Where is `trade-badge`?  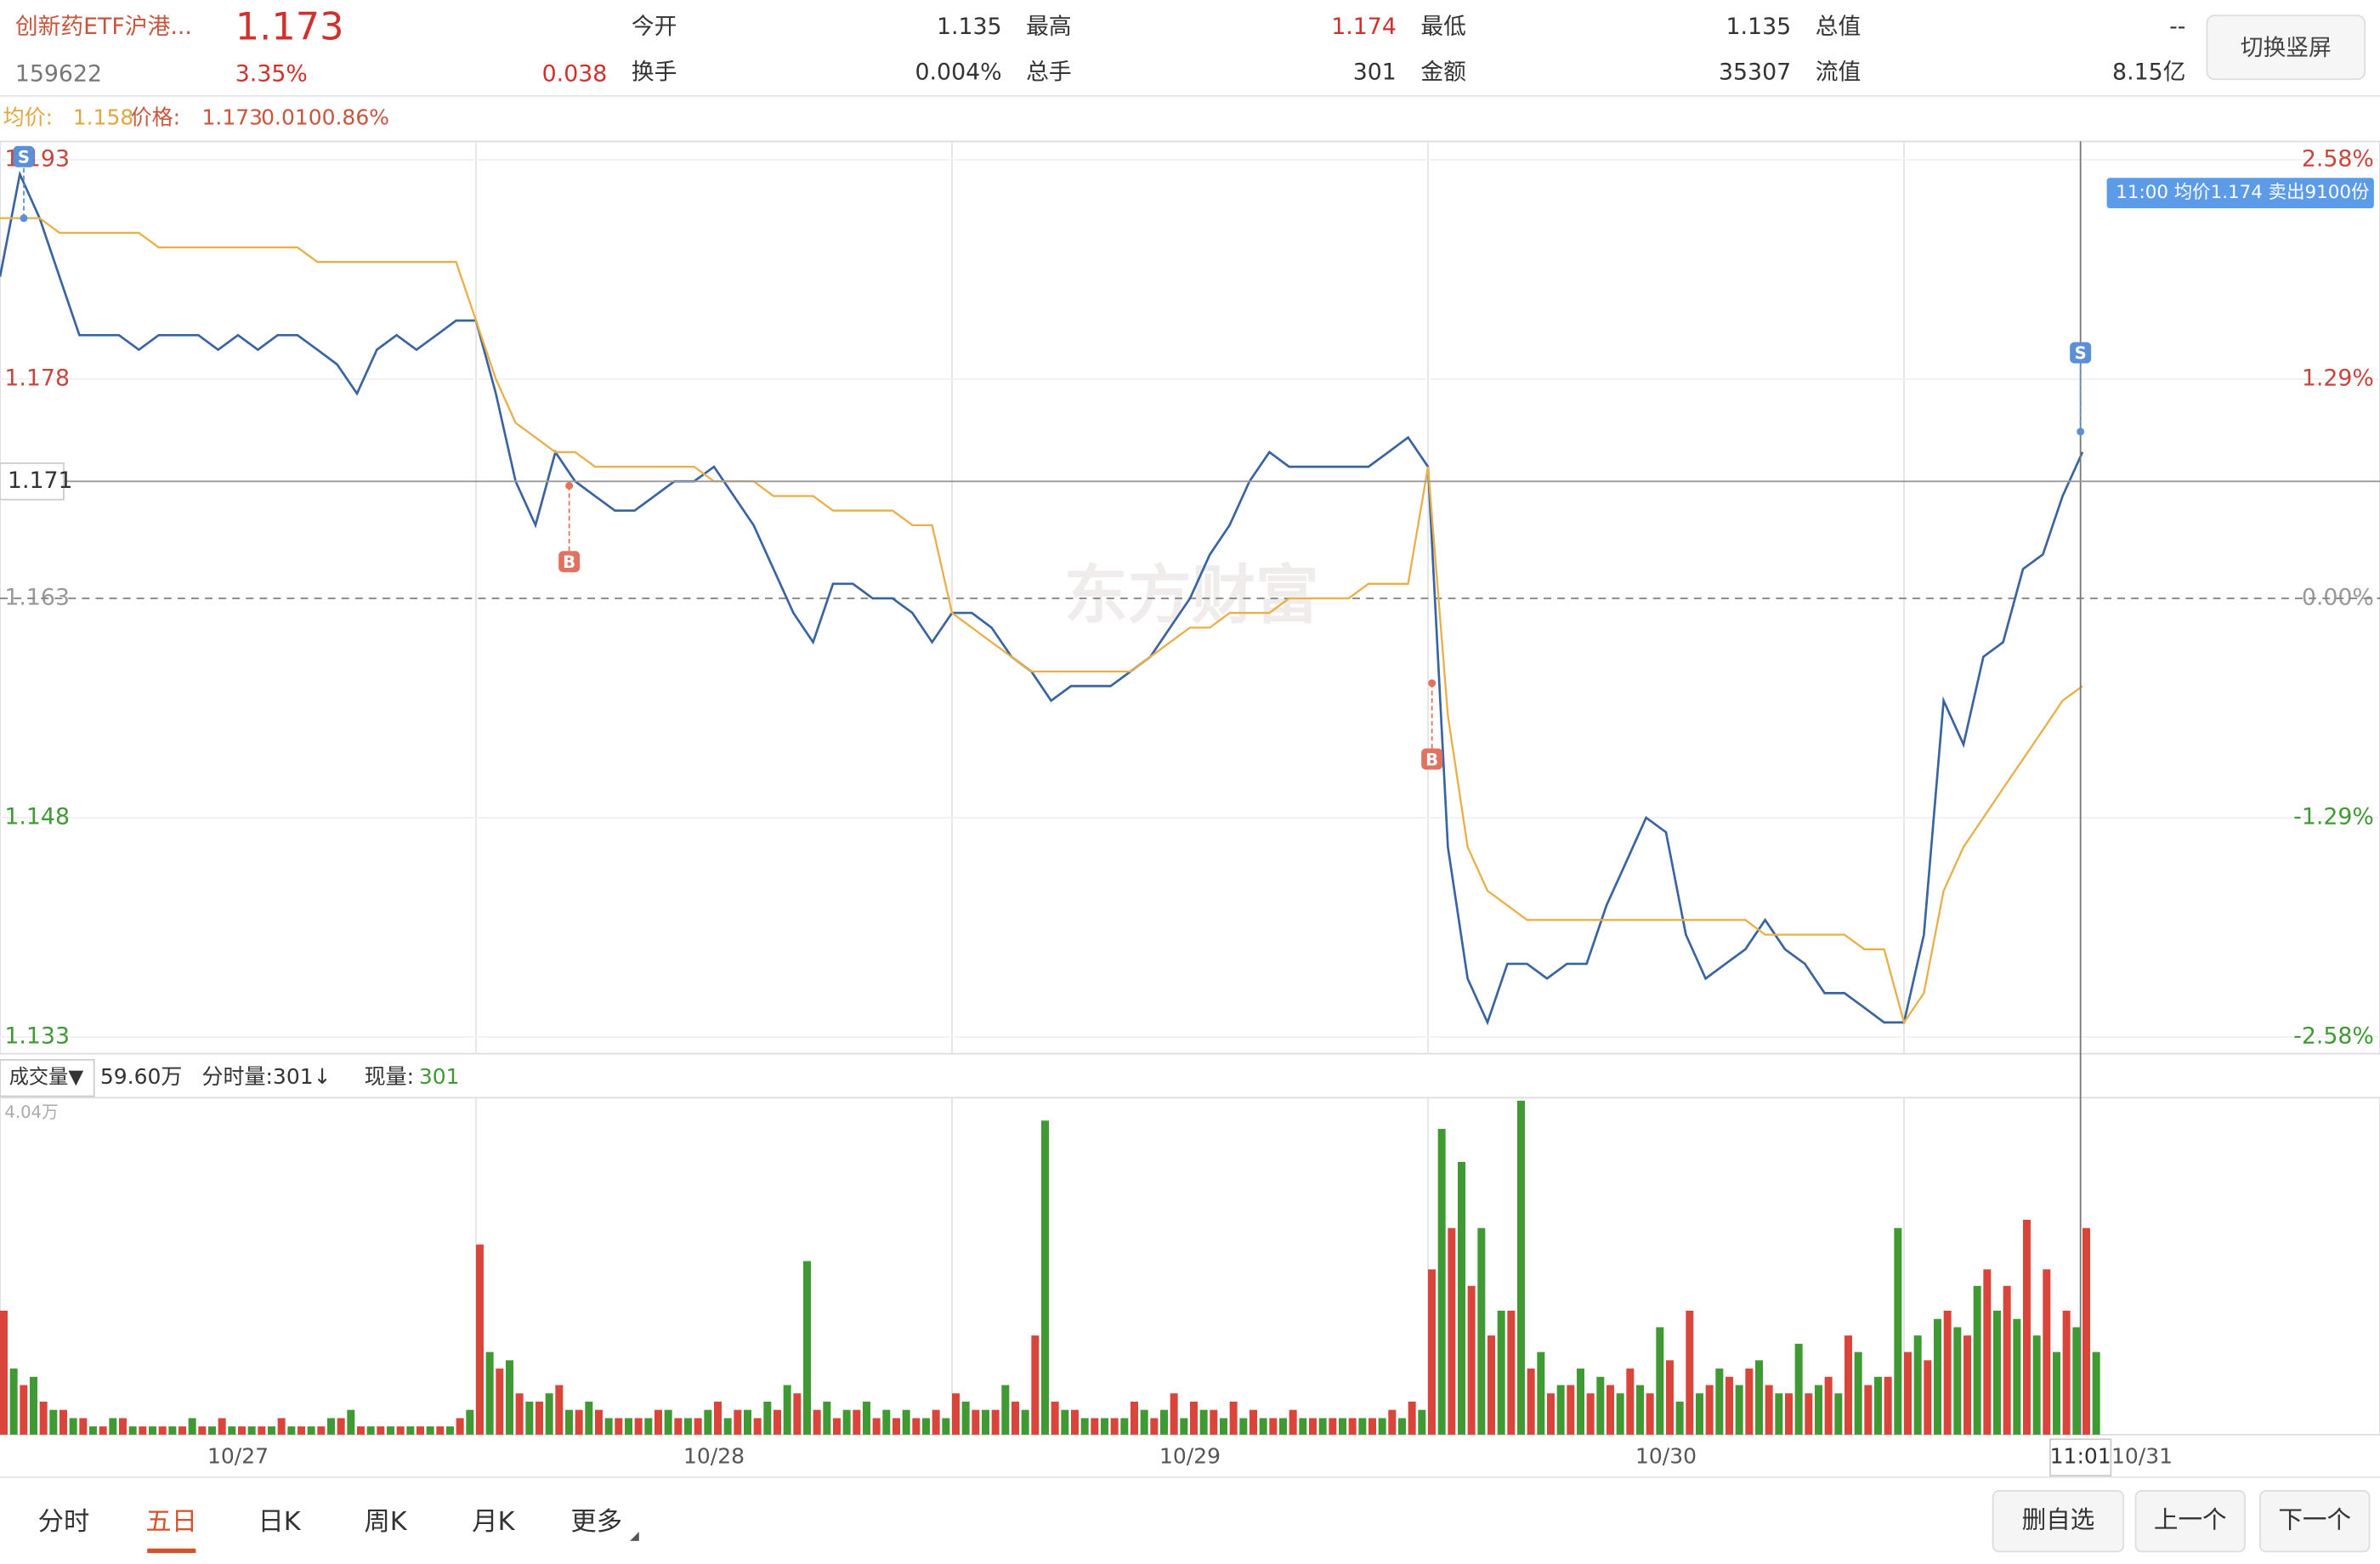 trade-badge is located at coordinates (24, 156).